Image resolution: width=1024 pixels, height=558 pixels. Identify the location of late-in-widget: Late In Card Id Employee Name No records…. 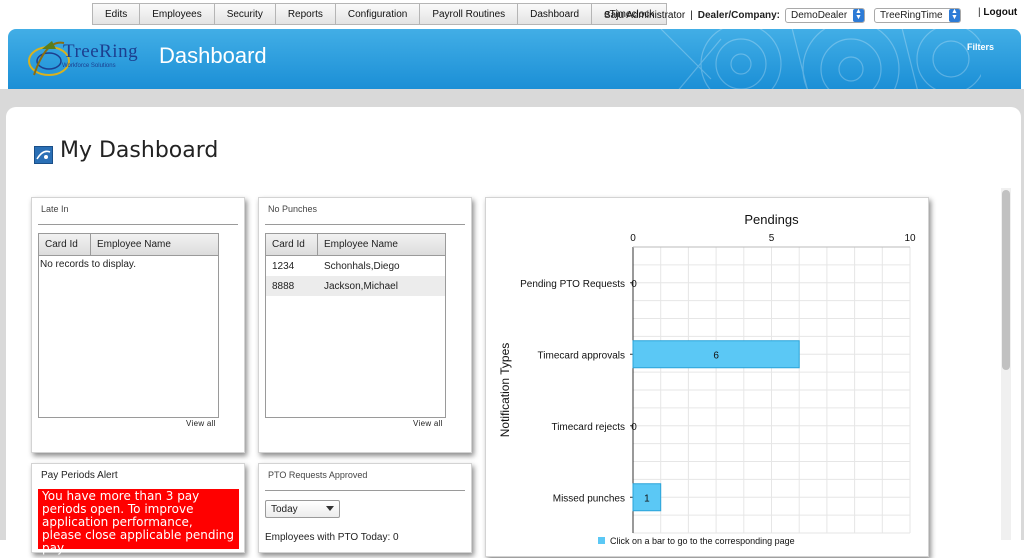
(138, 325).